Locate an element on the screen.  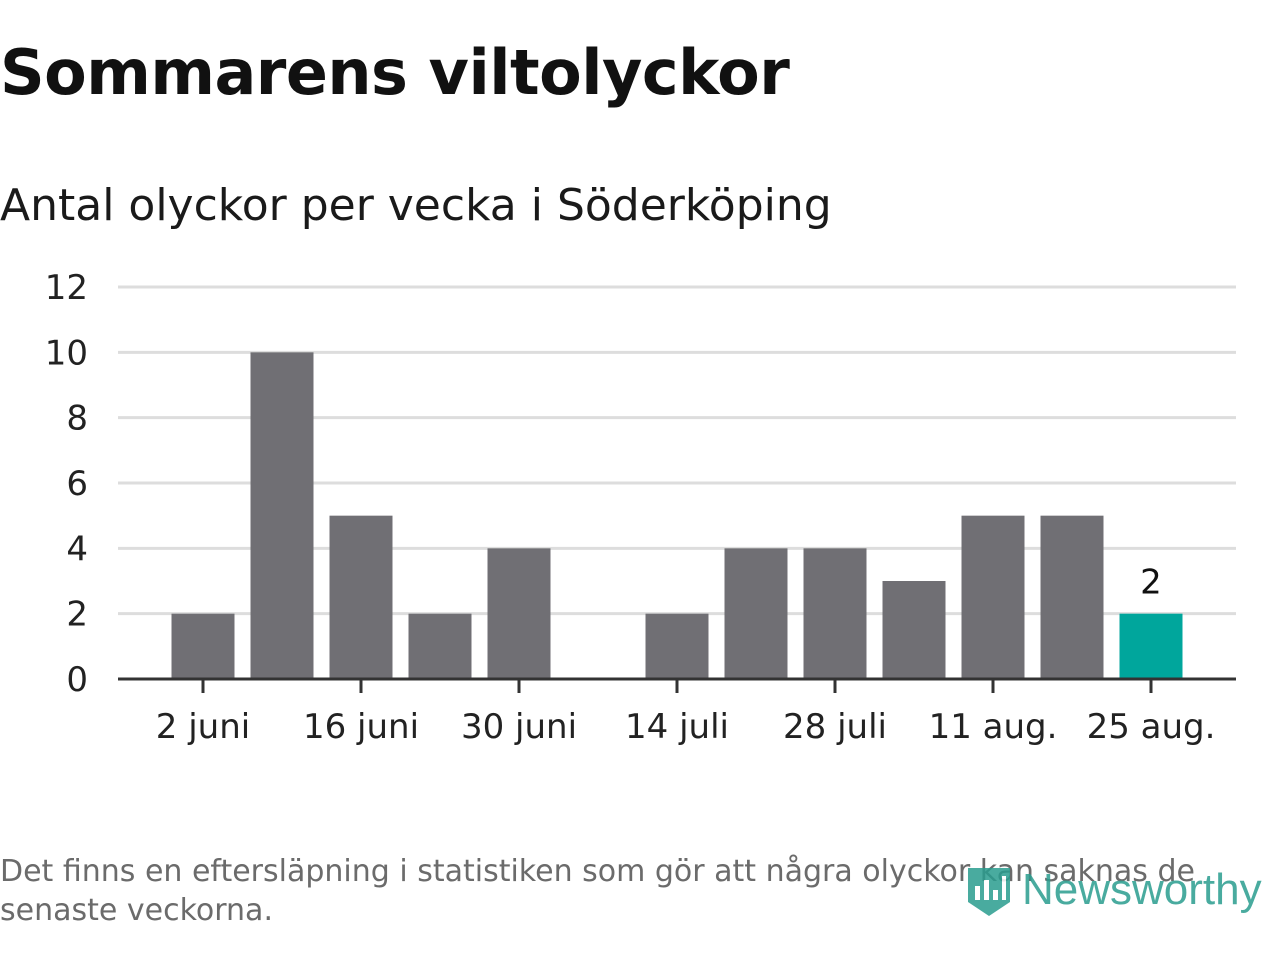
newsworthy-logo-icon is located at coordinates (989, 892).